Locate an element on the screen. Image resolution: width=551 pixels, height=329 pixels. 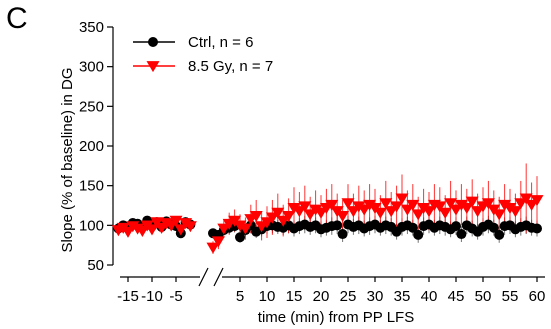
x-axis-label: time (min) from PP LFS is located at coordinates (336, 317).